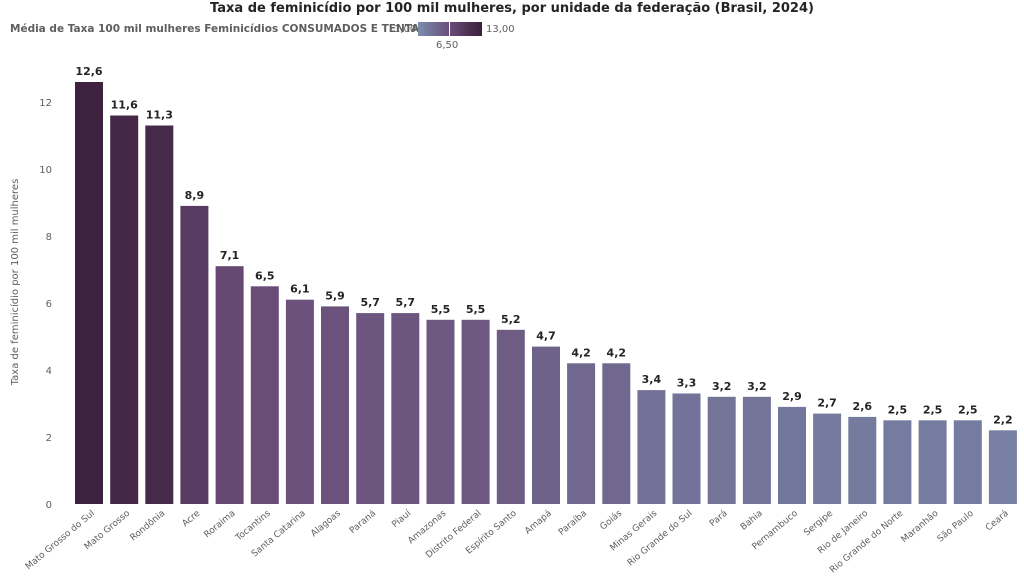 The image size is (1024, 576). I want to click on y-tick-label: 0, so click(49, 505).